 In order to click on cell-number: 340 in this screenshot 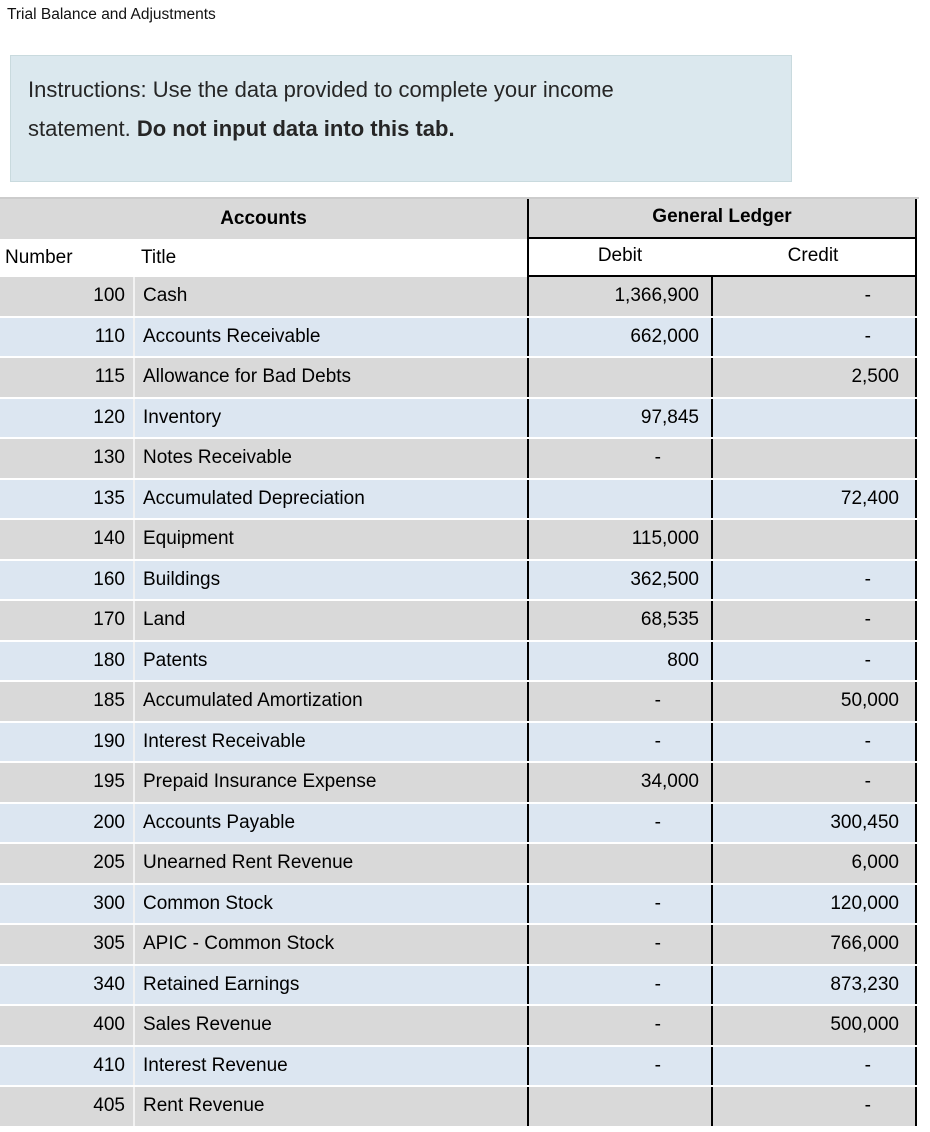, I will do `click(66, 984)`.